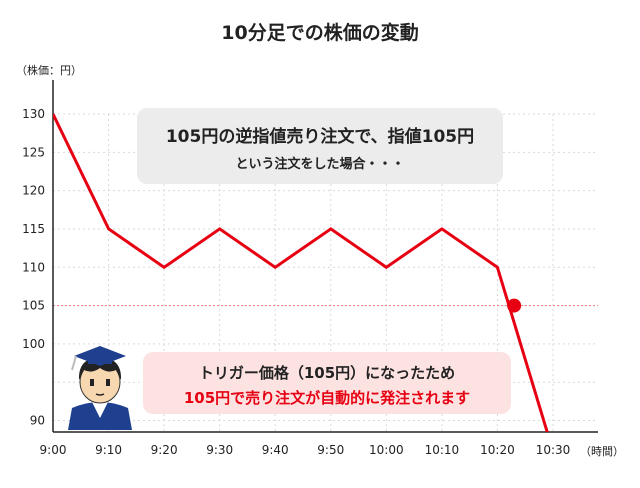 This screenshot has height=488, width=640. What do you see at coordinates (49, 70) in the screenshot?
I see `y-axis-unit-label: （株価：円）` at bounding box center [49, 70].